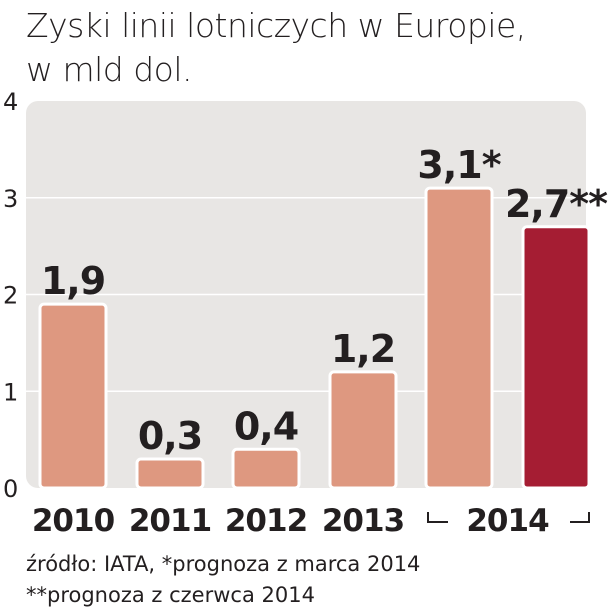  Describe the element at coordinates (10, 489) in the screenshot. I see `y-tick-label: 0` at that location.